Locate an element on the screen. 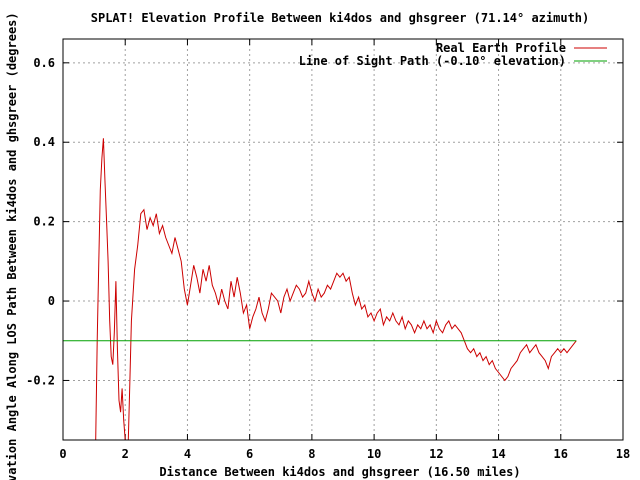 The width and height of the screenshot is (640, 480). legend-label-1: Real Earth Profile is located at coordinates (501, 48).